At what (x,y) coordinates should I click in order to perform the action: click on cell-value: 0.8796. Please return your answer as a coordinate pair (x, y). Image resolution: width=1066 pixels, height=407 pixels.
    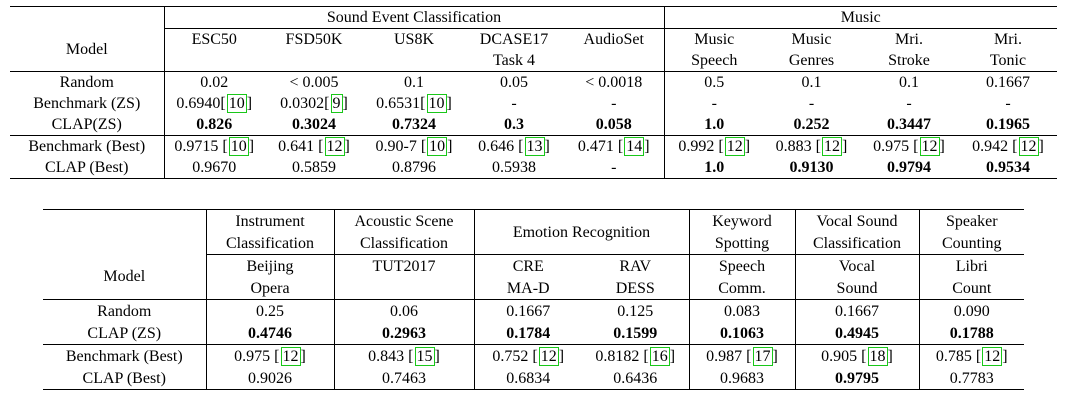
    Looking at the image, I should click on (414, 167).